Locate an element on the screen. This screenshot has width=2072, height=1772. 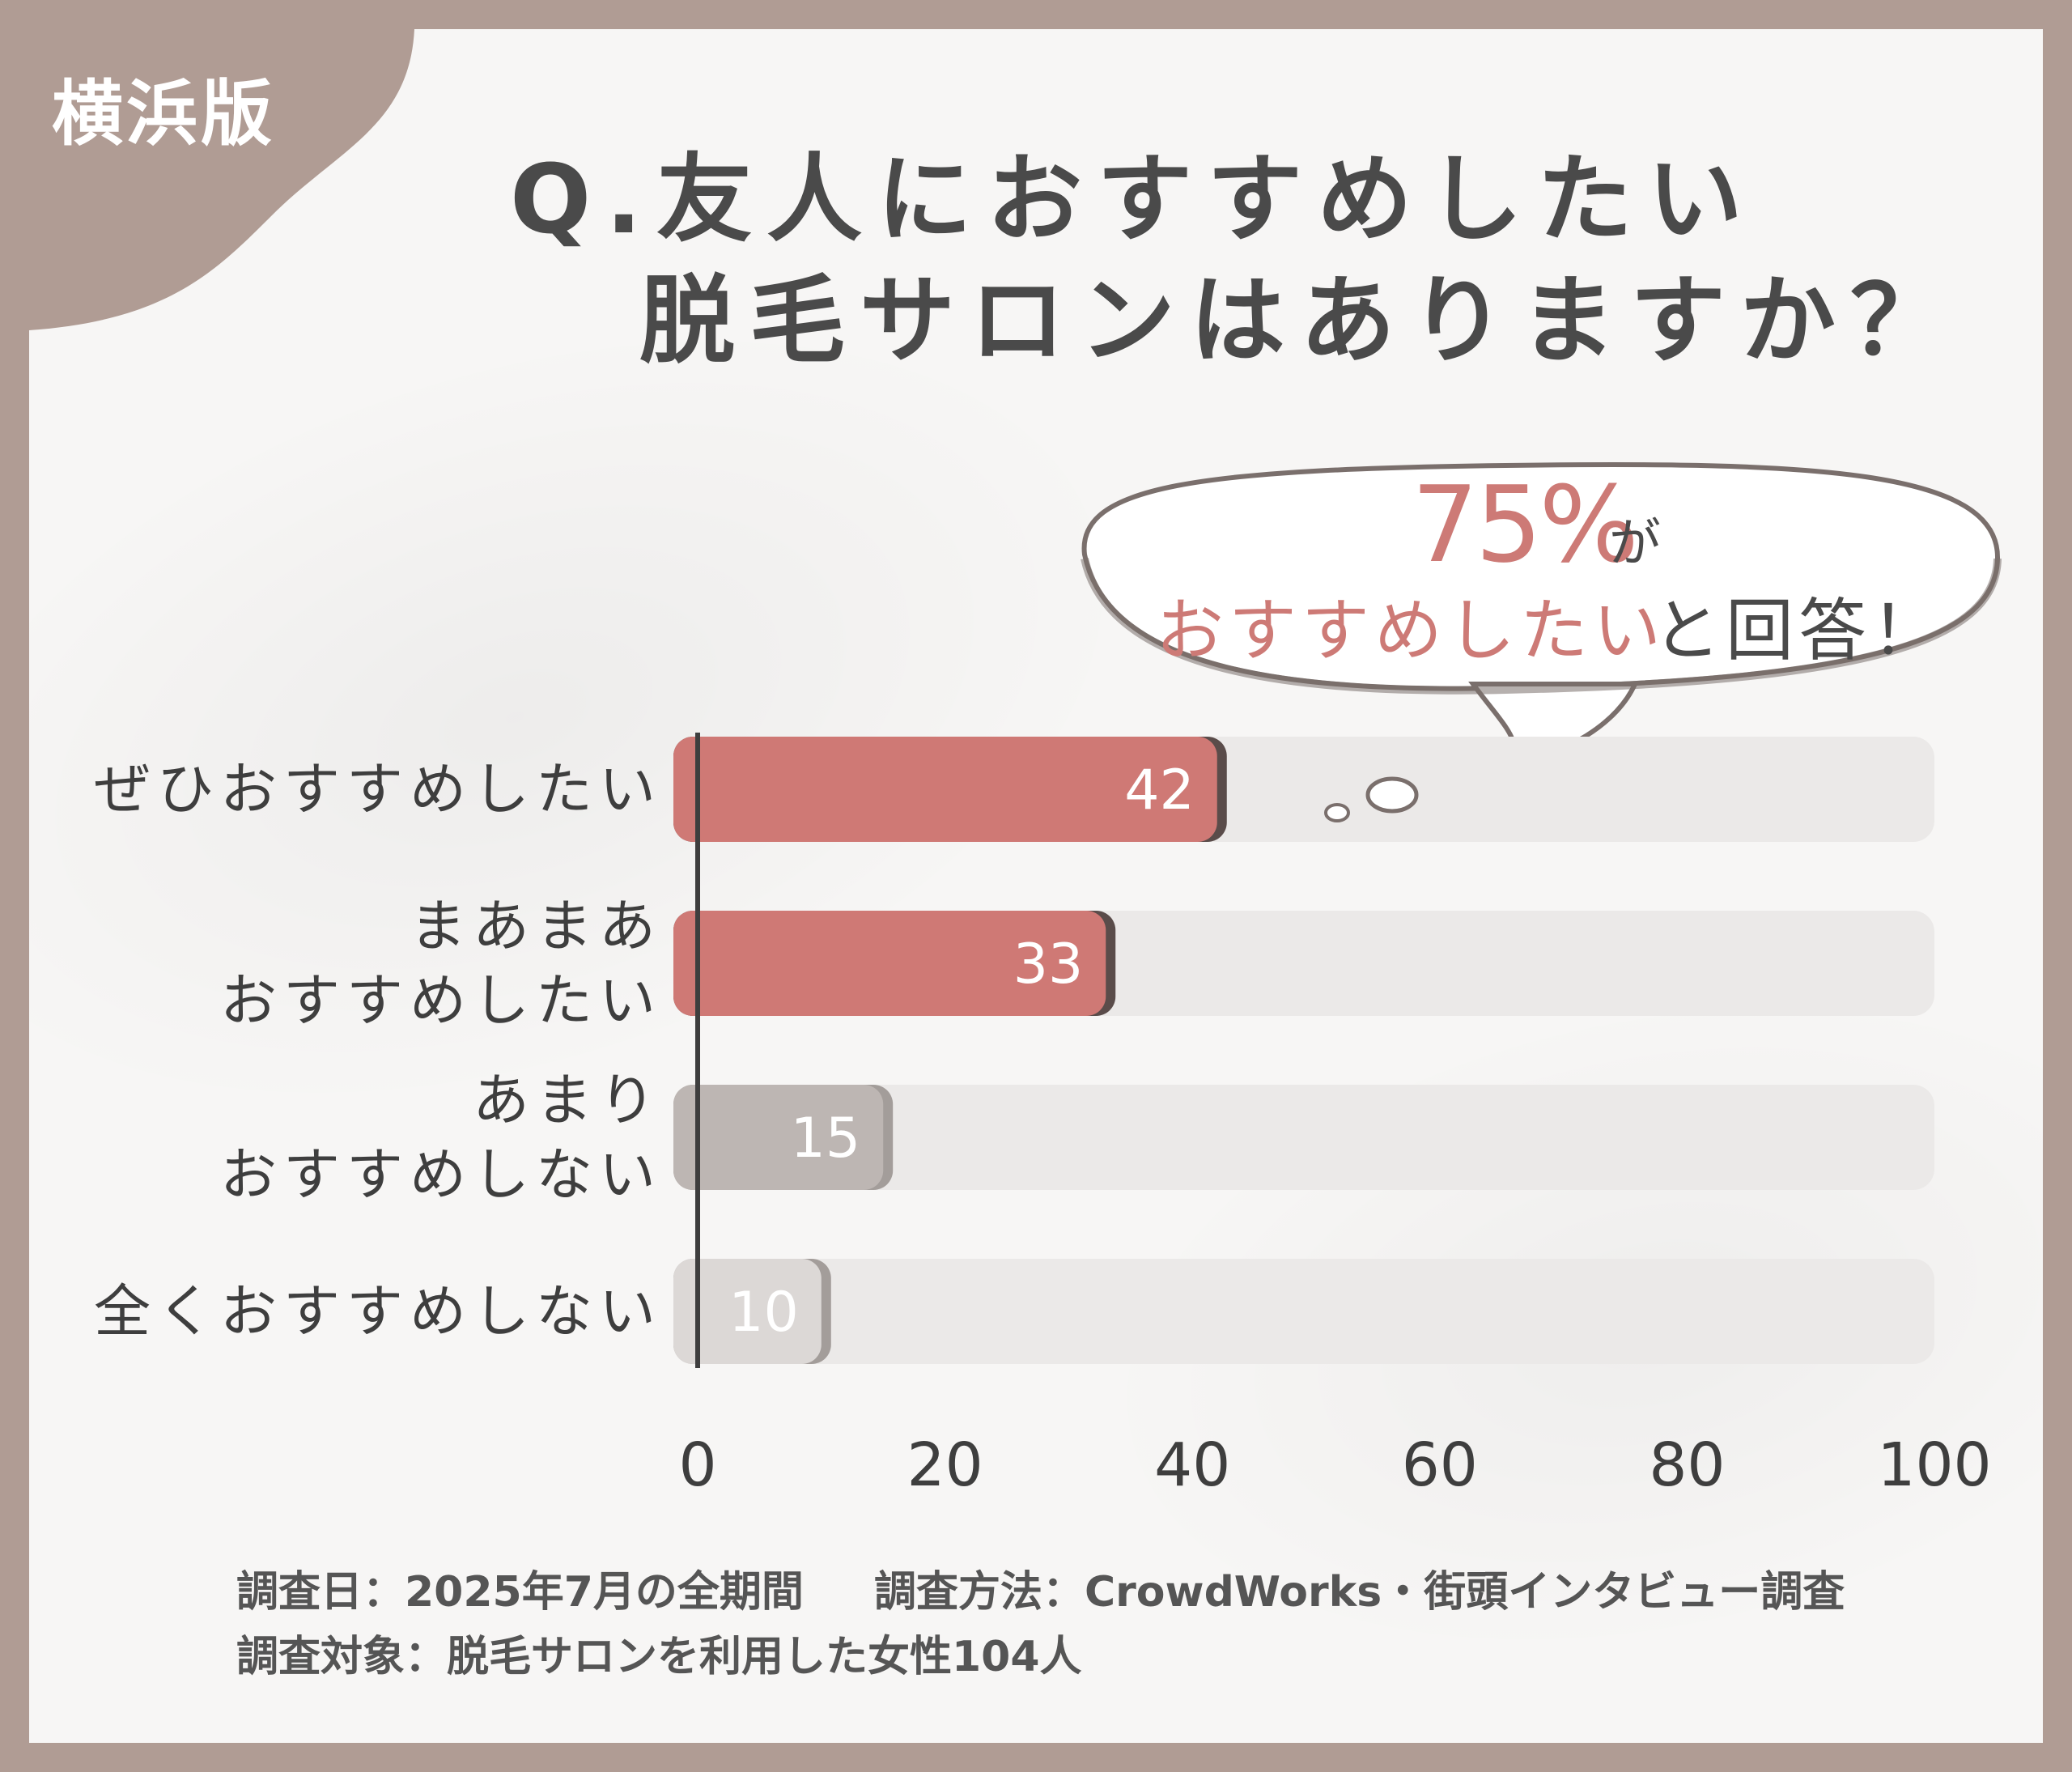
corner-blob is located at coordinates (221, 180).